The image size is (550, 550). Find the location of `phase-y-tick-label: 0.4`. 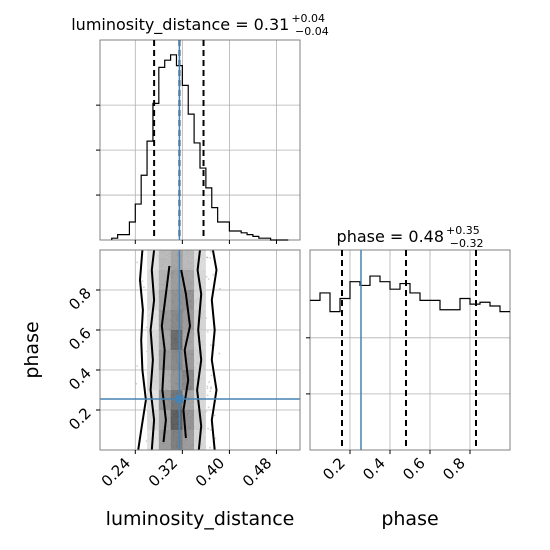

phase-y-tick-label: 0.4 is located at coordinates (80, 379).